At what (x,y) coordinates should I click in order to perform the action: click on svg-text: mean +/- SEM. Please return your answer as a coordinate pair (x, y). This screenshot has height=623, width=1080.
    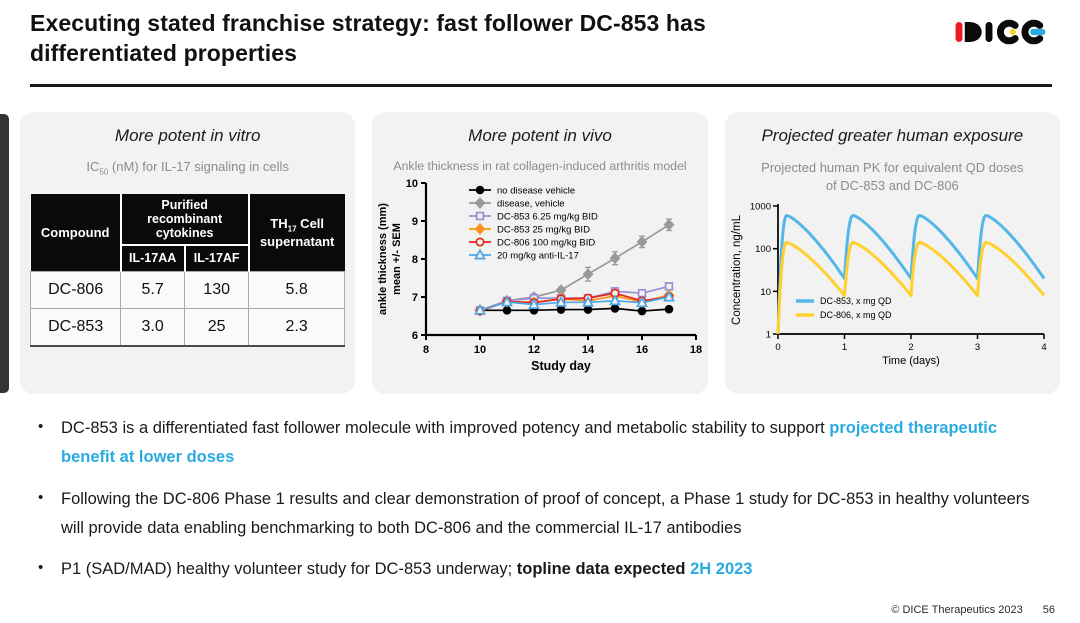
    Looking at the image, I should click on (397, 259).